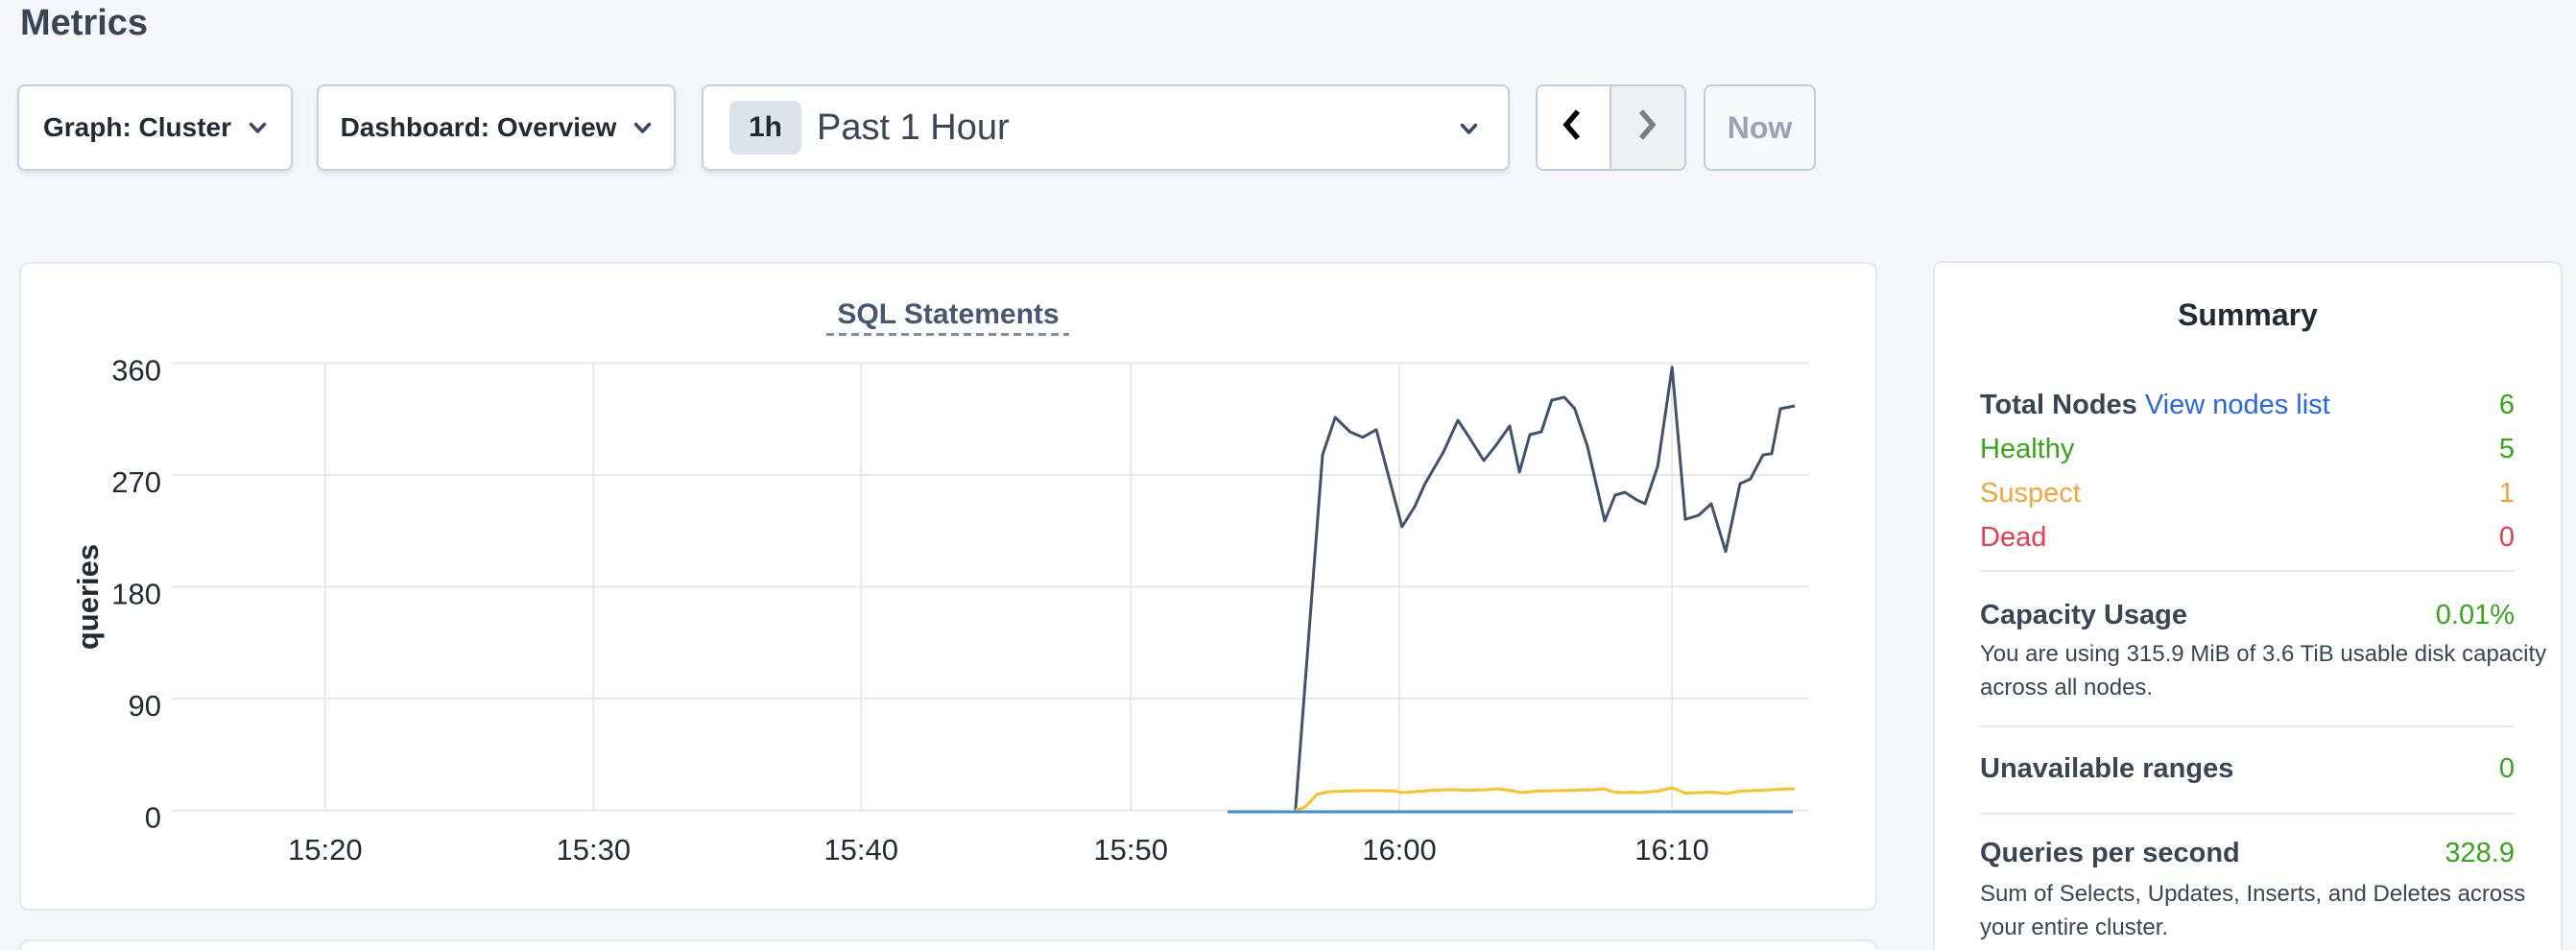 The width and height of the screenshot is (2576, 950). Describe the element at coordinates (325, 850) in the screenshot. I see `svg-text: 15:20` at that location.